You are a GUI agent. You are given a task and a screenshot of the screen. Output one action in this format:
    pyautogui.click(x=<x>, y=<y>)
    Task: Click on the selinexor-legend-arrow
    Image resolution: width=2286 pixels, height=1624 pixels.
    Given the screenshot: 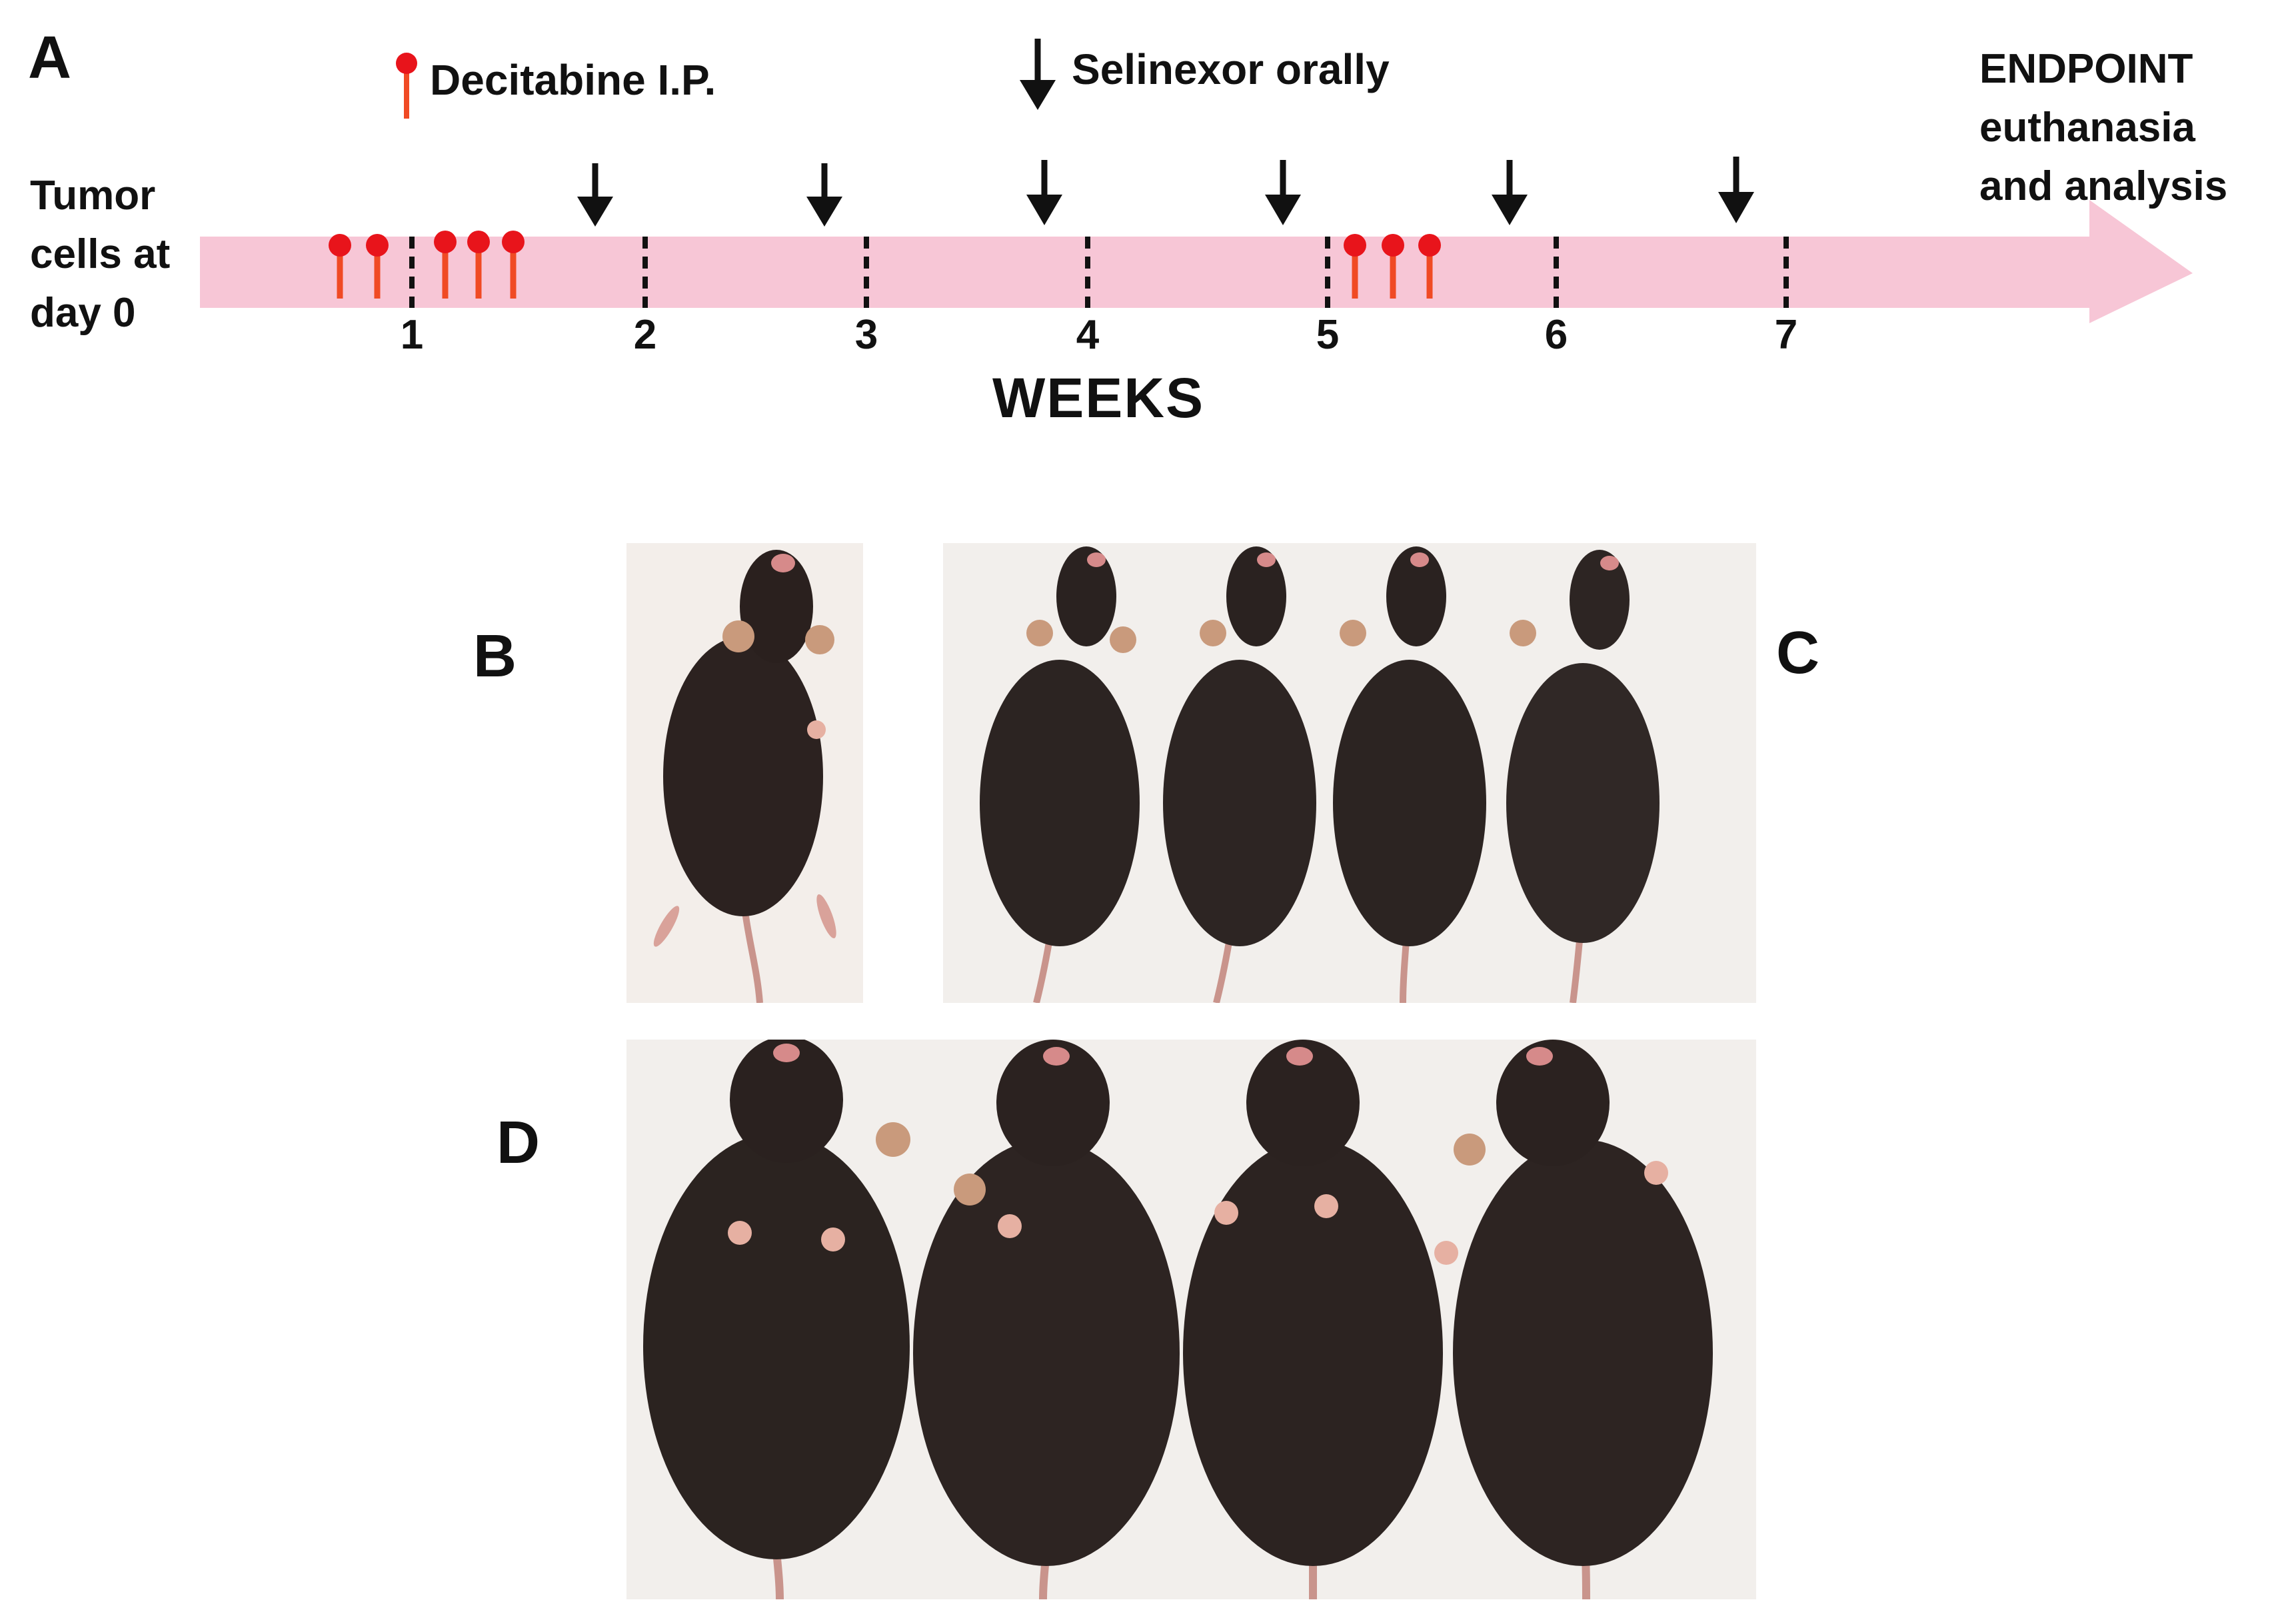 What is the action you would take?
    pyautogui.click(x=1038, y=74)
    